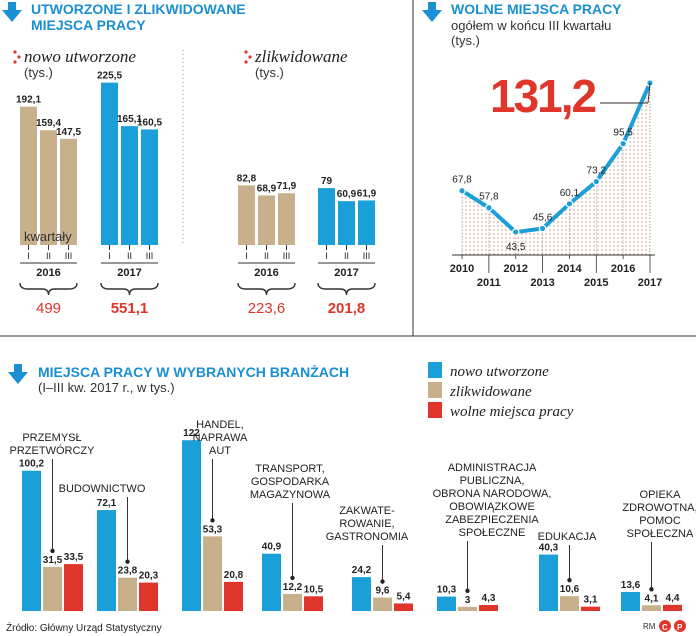 The image size is (696, 636). What do you see at coordinates (543, 217) in the screenshot?
I see `point-label: 45,6` at bounding box center [543, 217].